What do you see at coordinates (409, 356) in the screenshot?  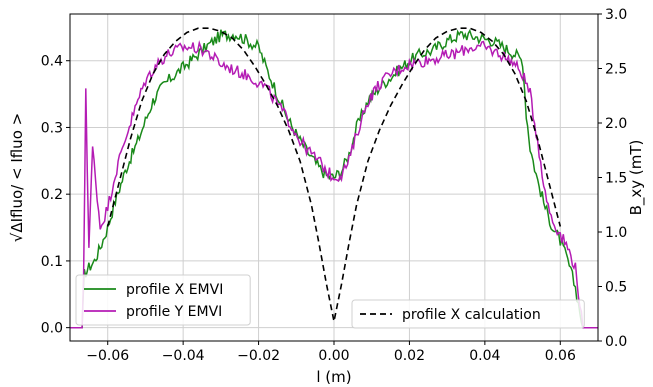 I see `x-tick-label: 0.02` at bounding box center [409, 356].